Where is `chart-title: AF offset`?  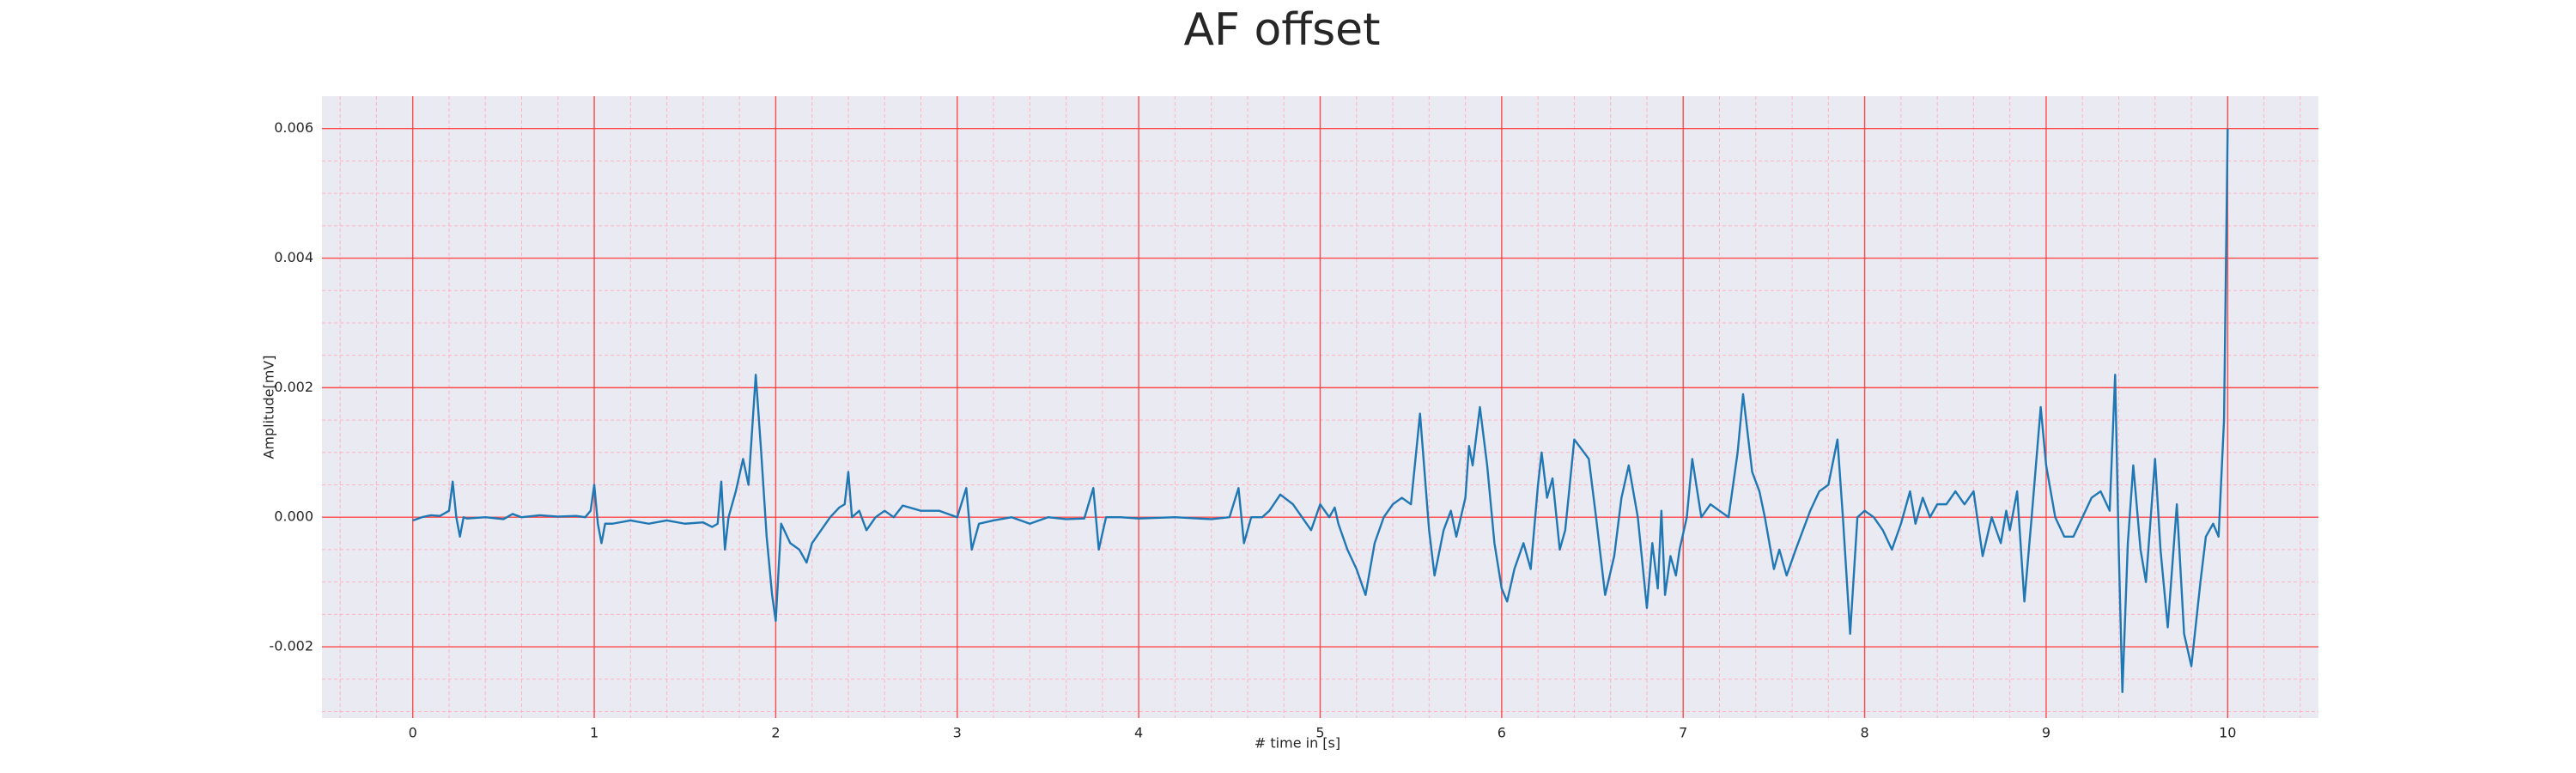 chart-title: AF offset is located at coordinates (1281, 30).